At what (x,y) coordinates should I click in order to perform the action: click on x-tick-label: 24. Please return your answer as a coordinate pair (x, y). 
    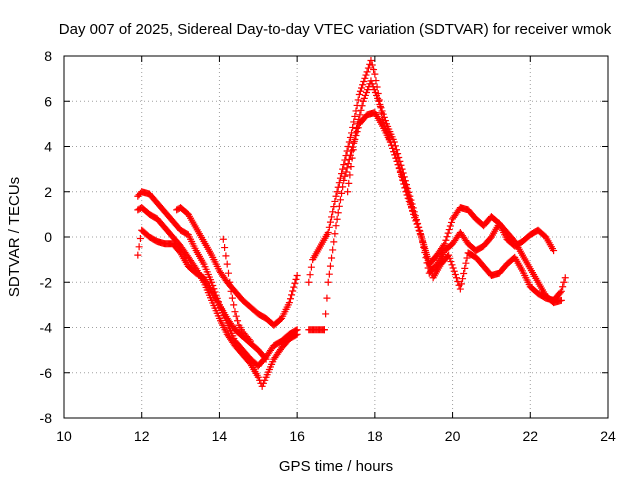
    Looking at the image, I should click on (608, 436).